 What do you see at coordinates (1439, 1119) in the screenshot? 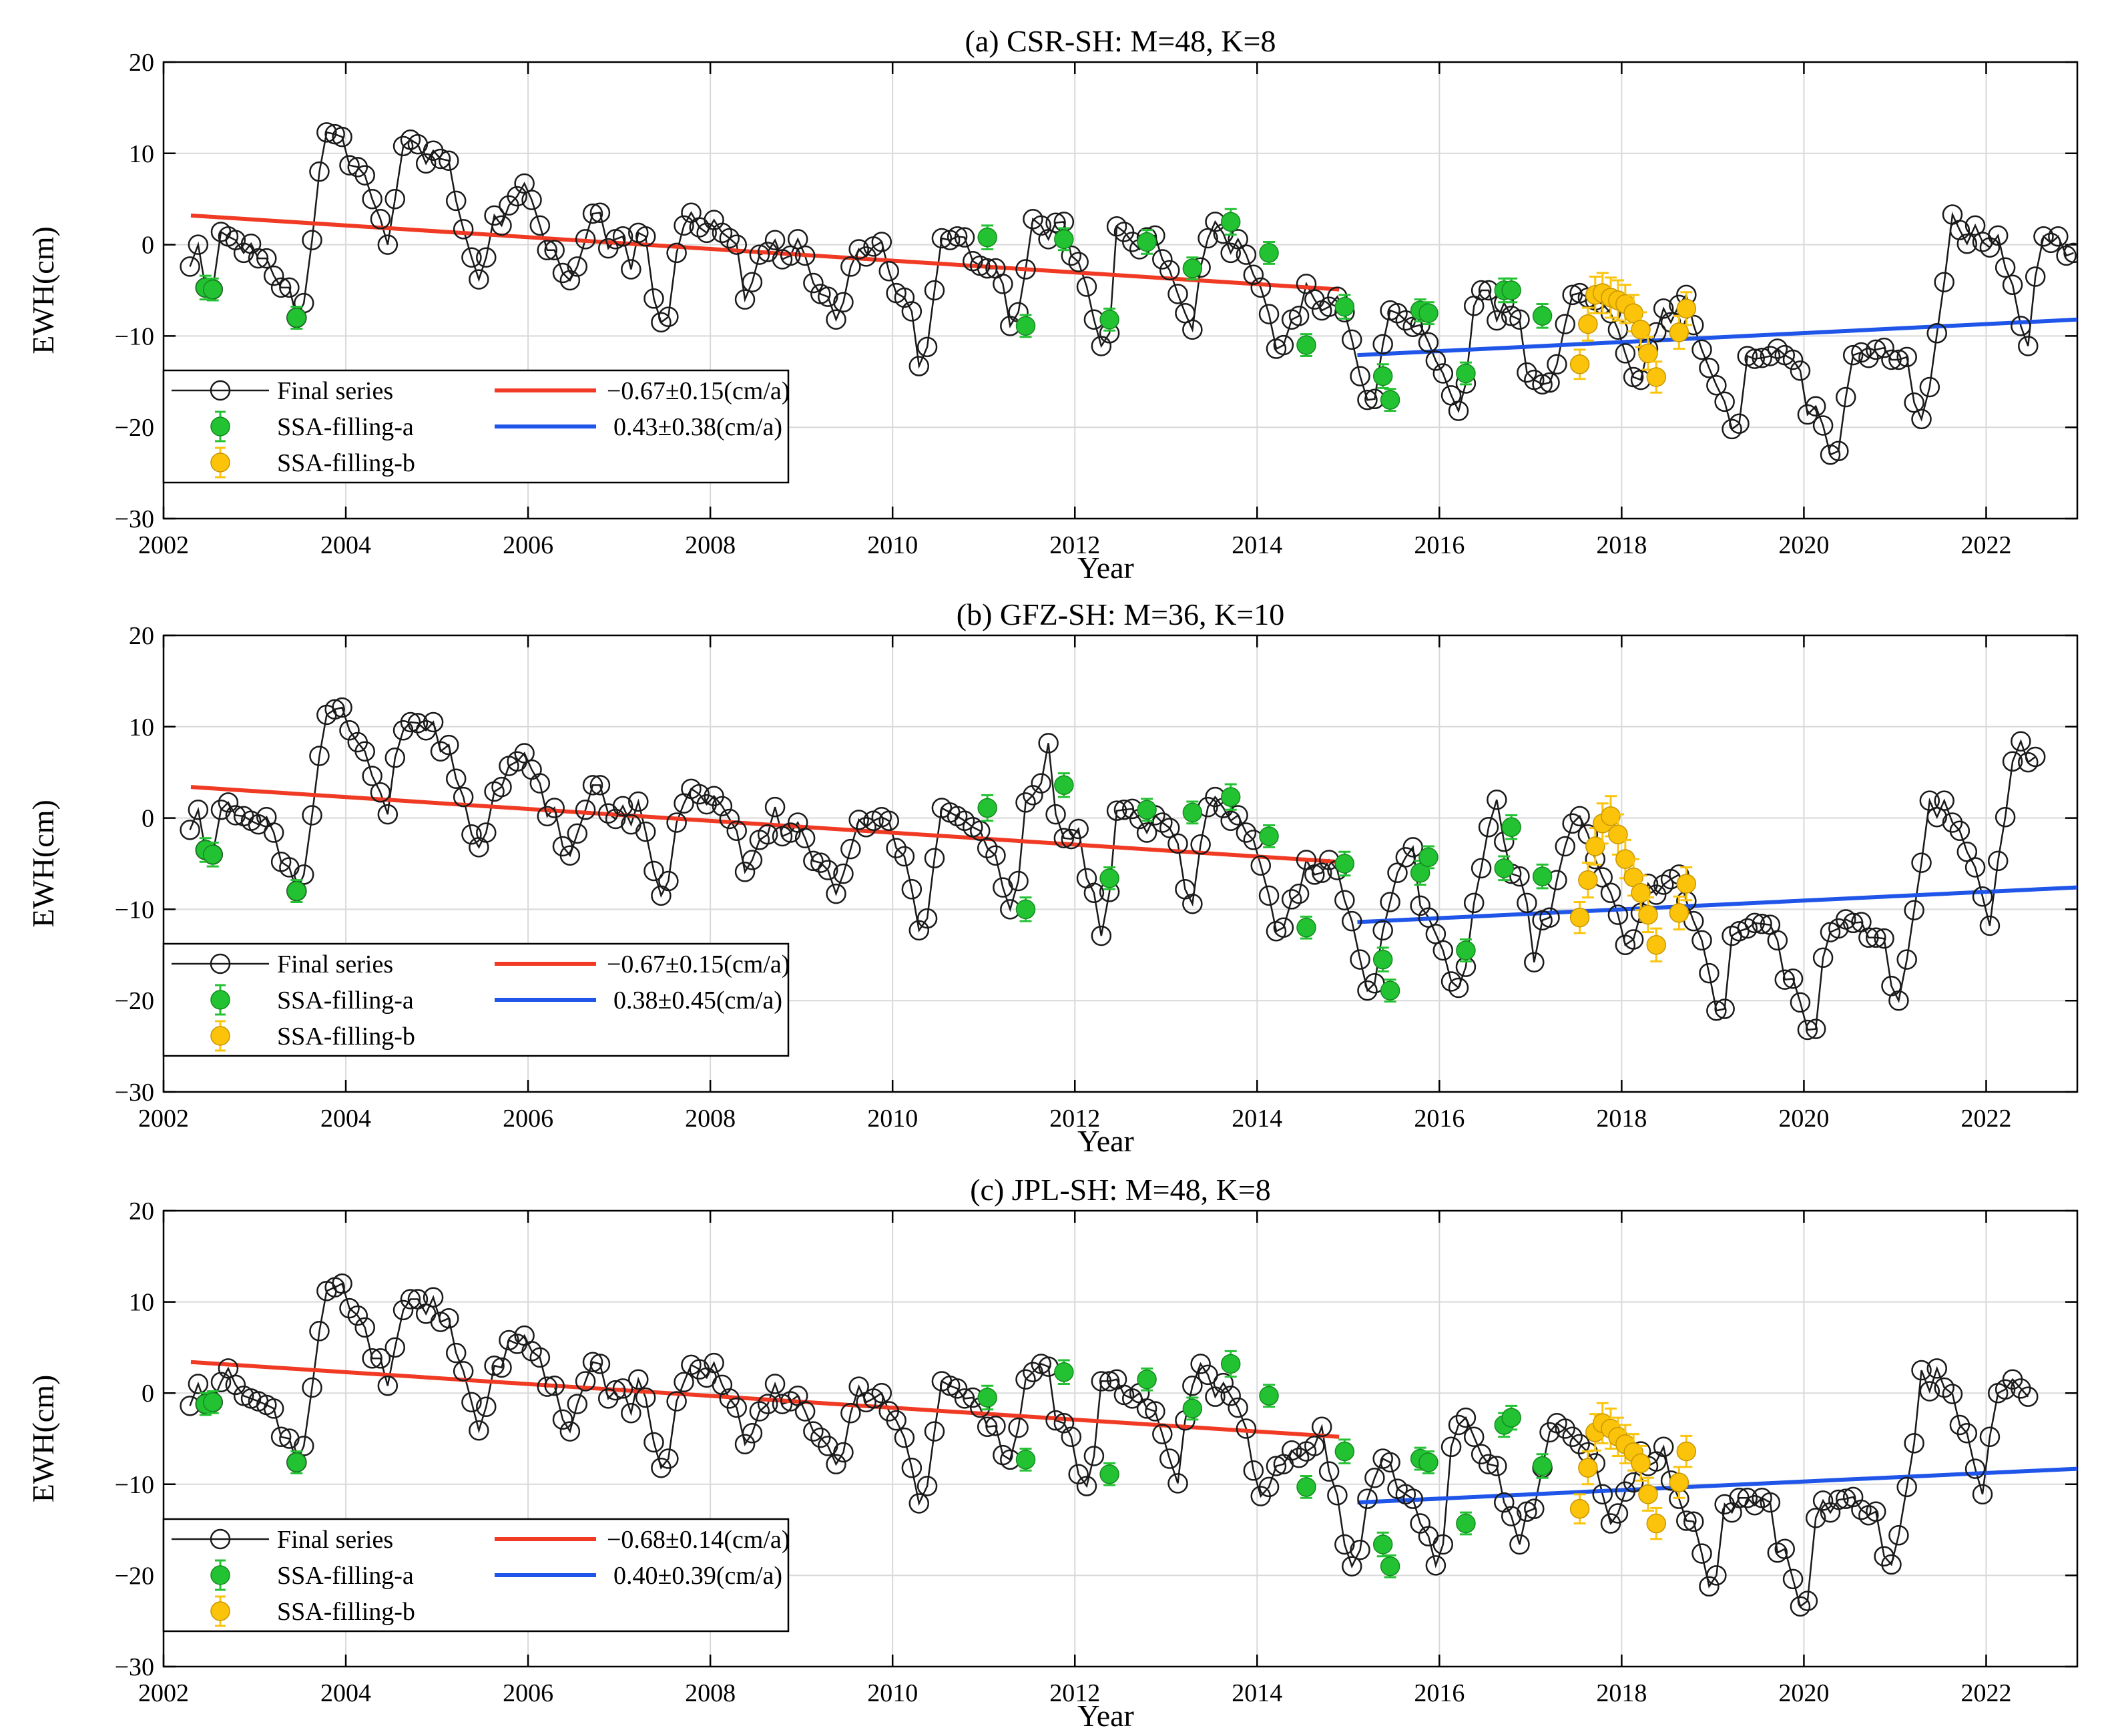
I see `x-tick-label: 2016` at bounding box center [1439, 1119].